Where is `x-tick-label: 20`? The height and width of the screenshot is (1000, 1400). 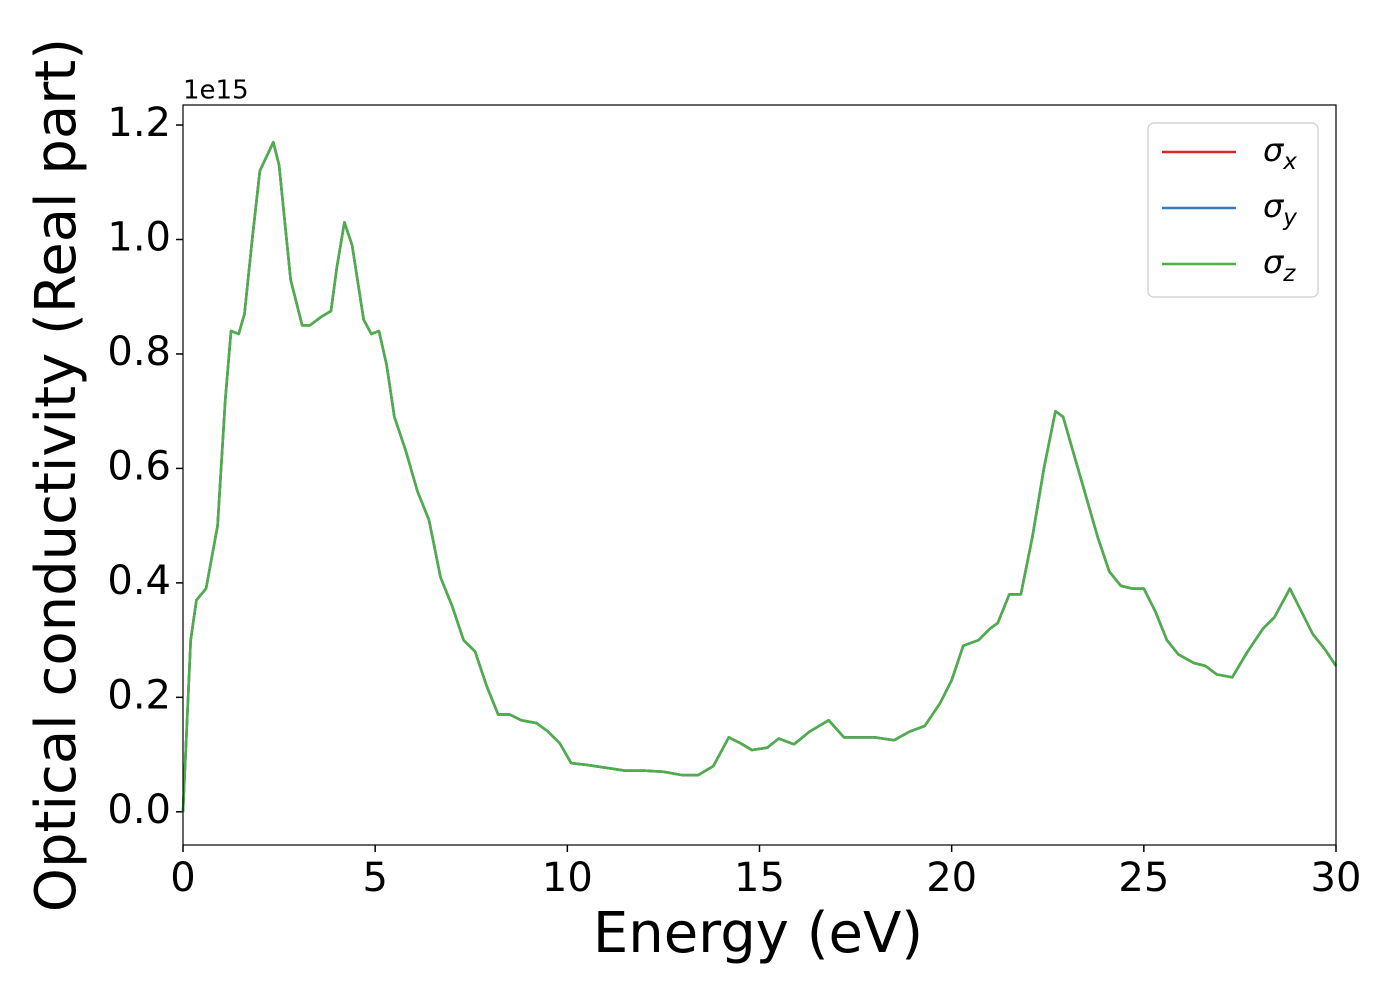
x-tick-label: 20 is located at coordinates (951, 878).